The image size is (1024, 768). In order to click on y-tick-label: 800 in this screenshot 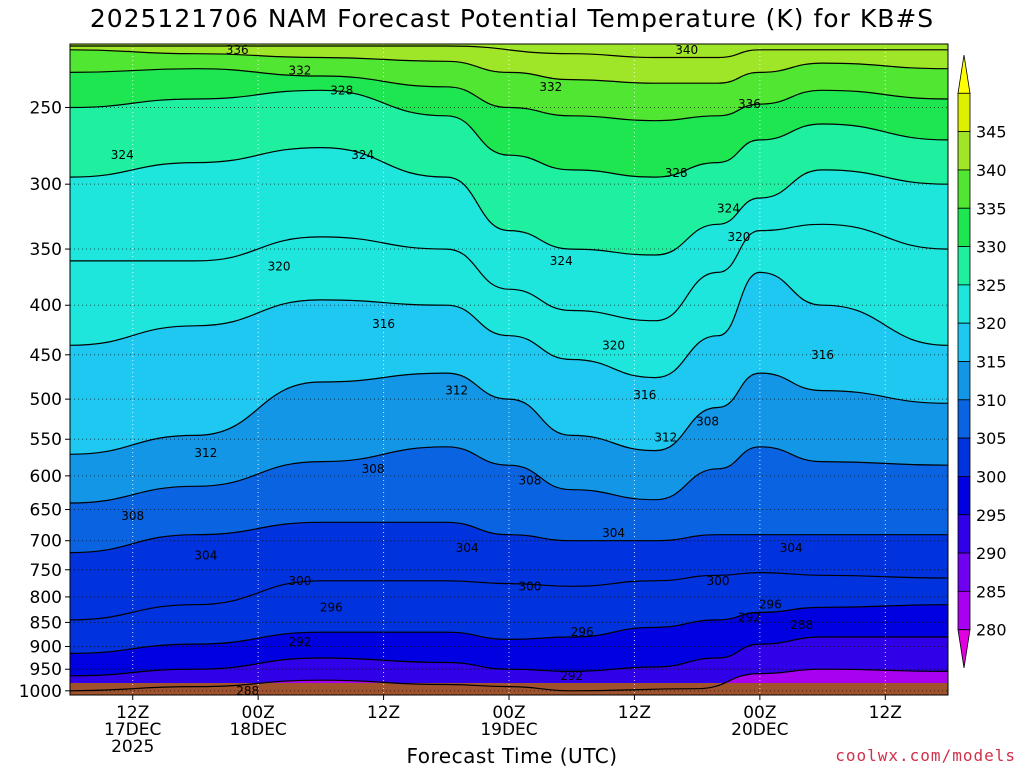, I will do `click(46, 598)`.